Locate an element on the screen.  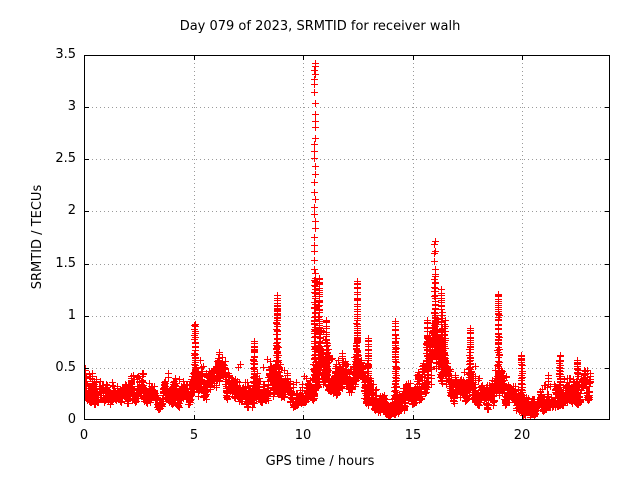
x-axis-label: GPS time / hours is located at coordinates (320, 461).